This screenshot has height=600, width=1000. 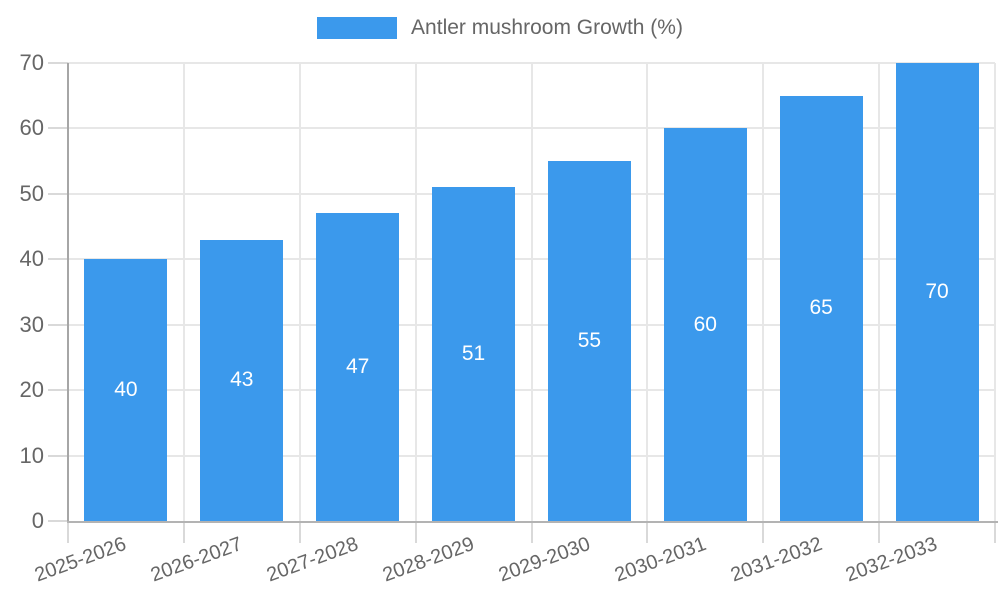 I want to click on bar-value-label: 70, so click(x=937, y=291).